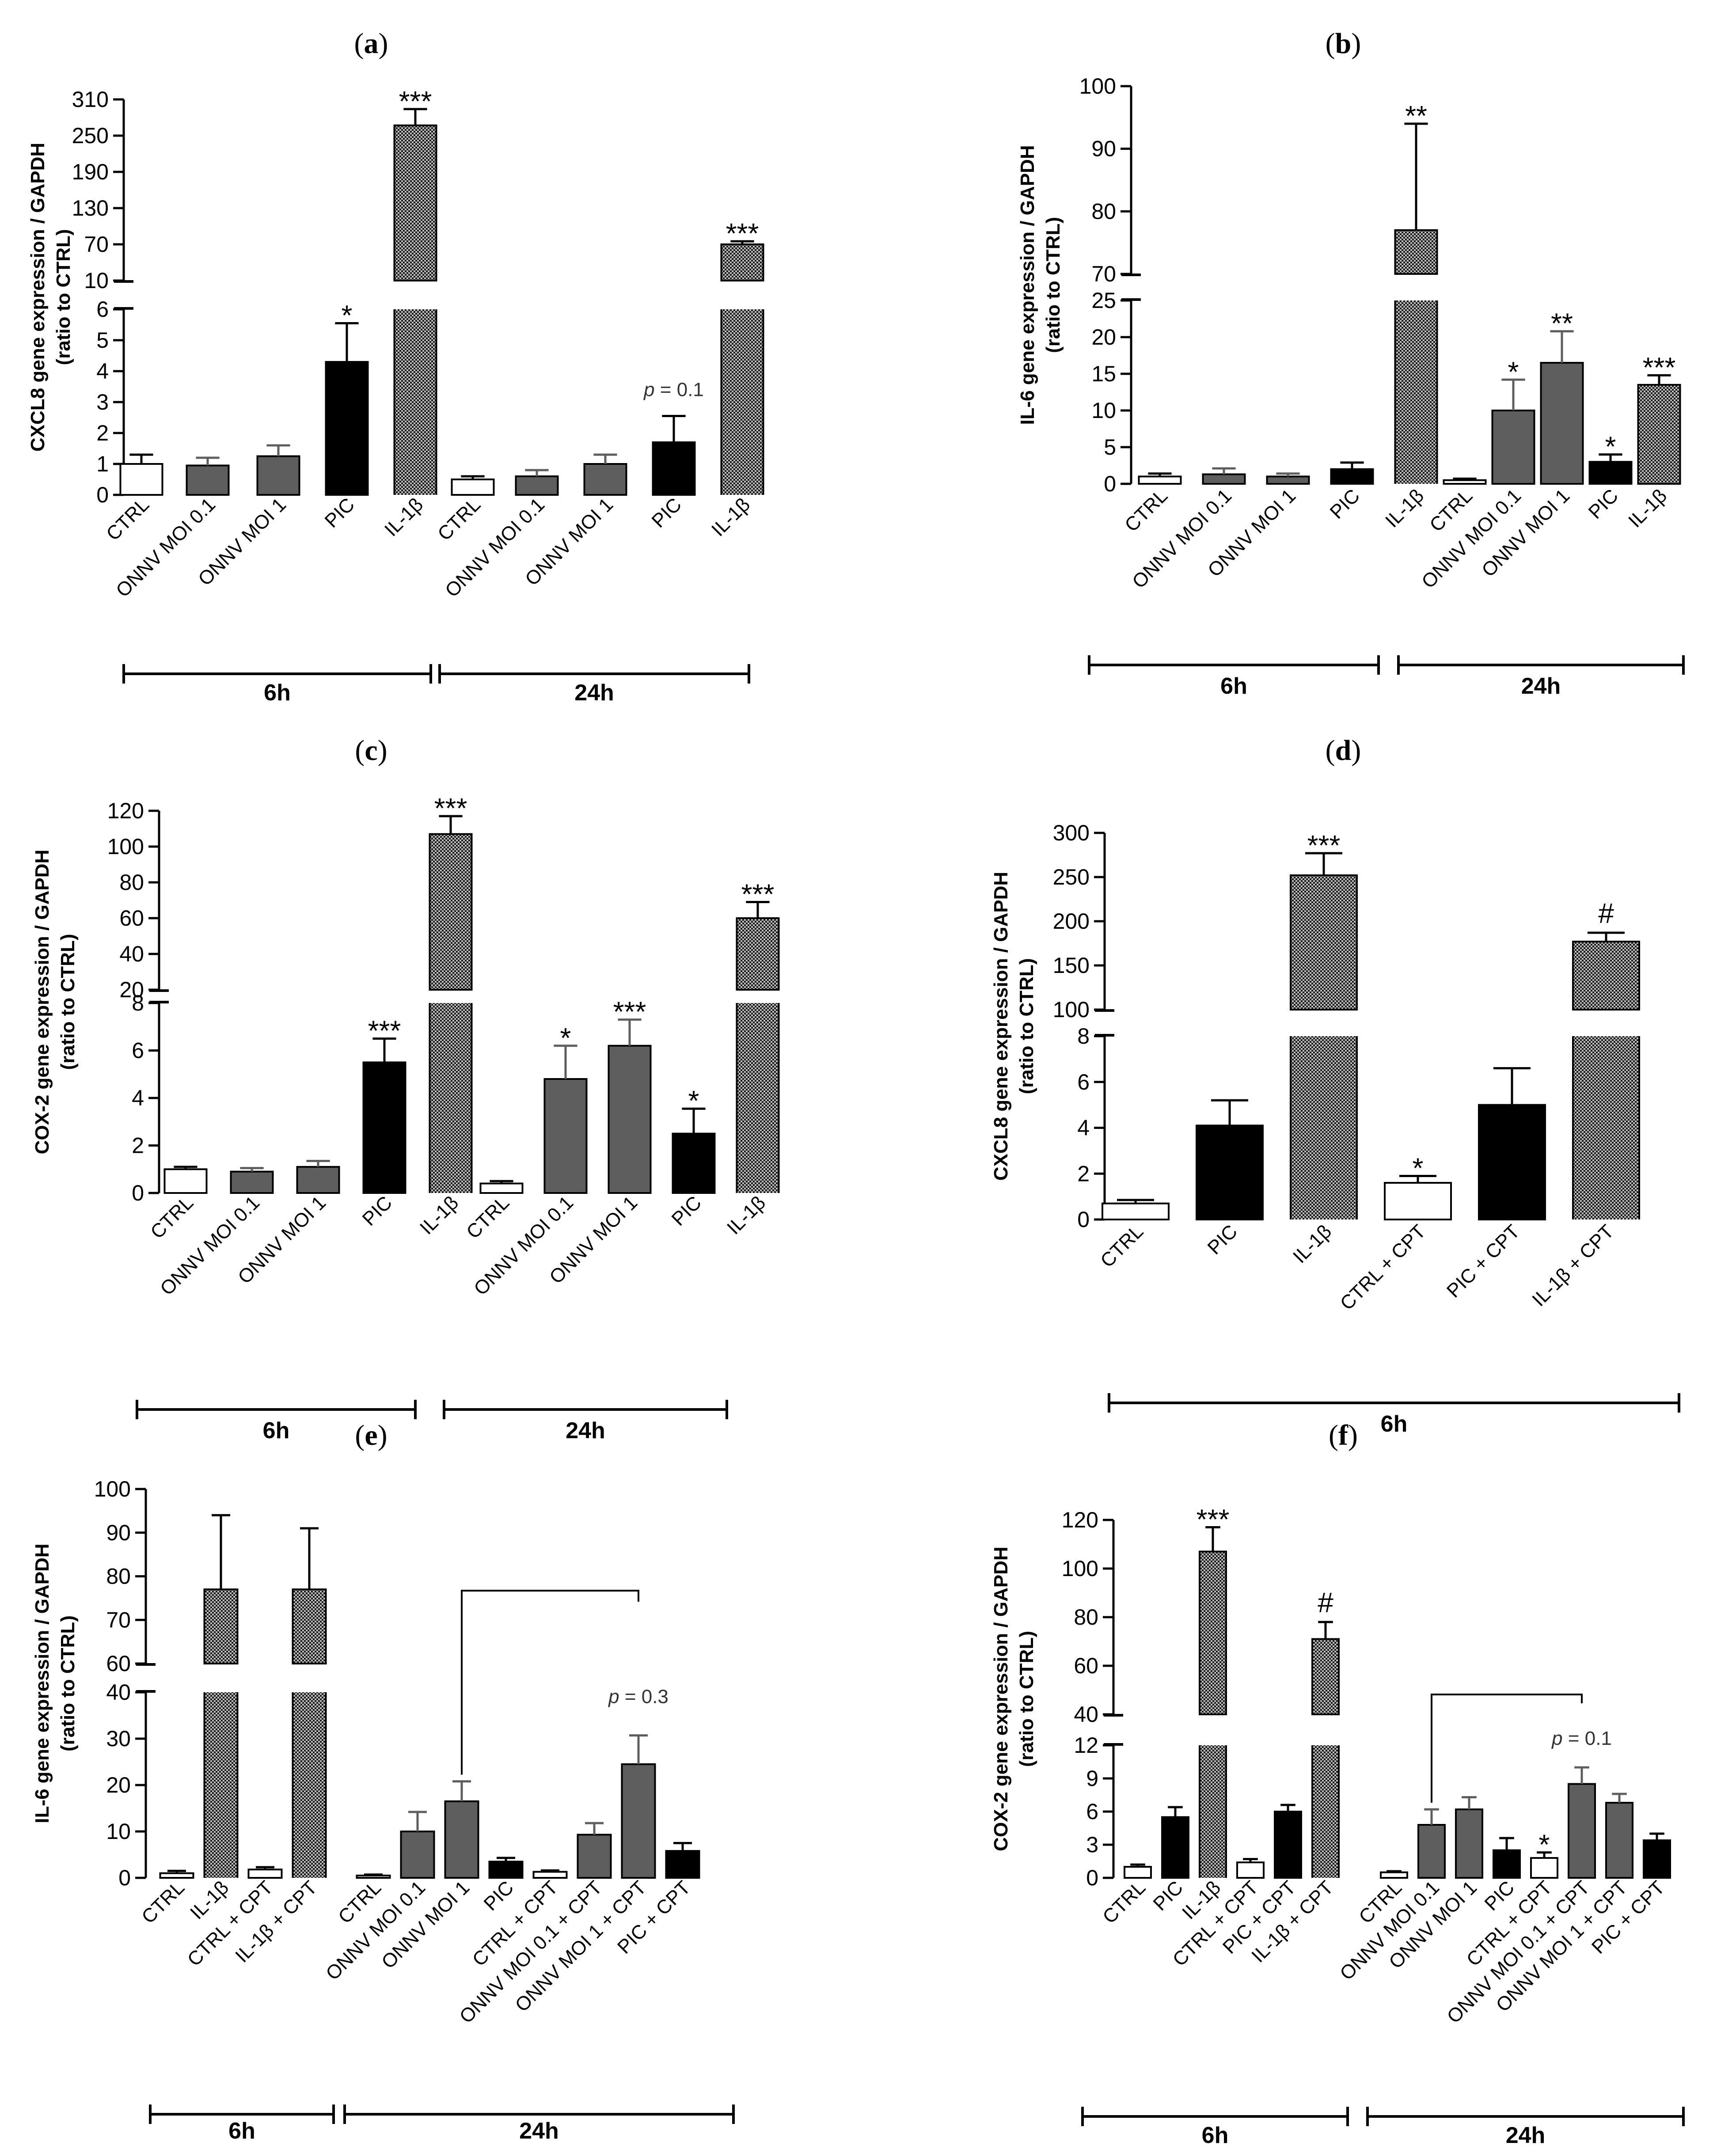  Describe the element at coordinates (1027, 285) in the screenshot. I see `y-axis-label: IL-6 gene expression / GAPDH` at that location.